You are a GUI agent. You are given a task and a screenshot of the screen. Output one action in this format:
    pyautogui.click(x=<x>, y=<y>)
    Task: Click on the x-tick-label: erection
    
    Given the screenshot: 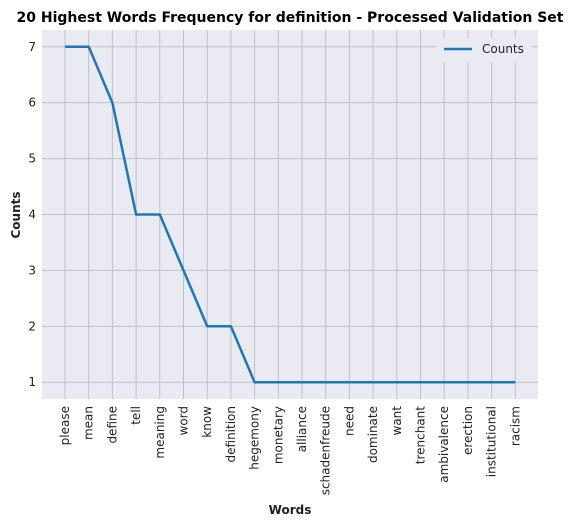 What is the action you would take?
    pyautogui.click(x=468, y=430)
    